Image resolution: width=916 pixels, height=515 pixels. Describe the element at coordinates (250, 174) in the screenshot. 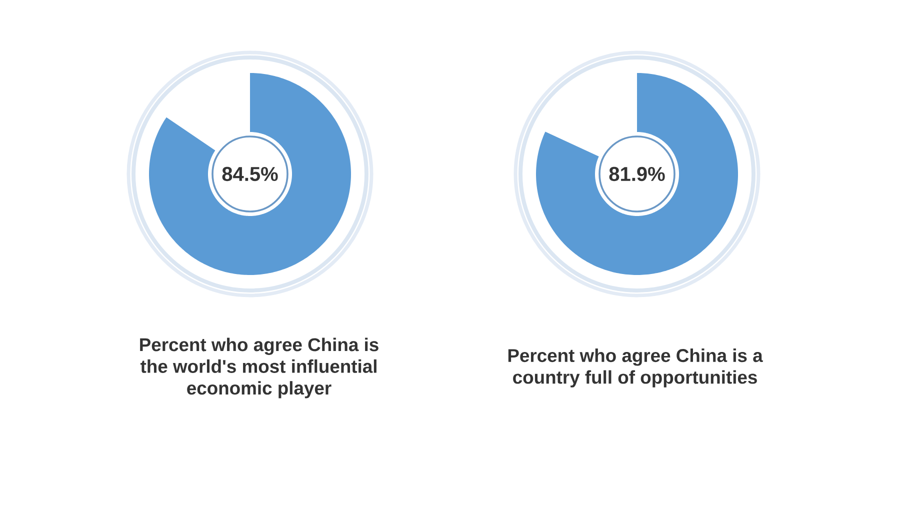

I see `data-label: 84.5%` at that location.